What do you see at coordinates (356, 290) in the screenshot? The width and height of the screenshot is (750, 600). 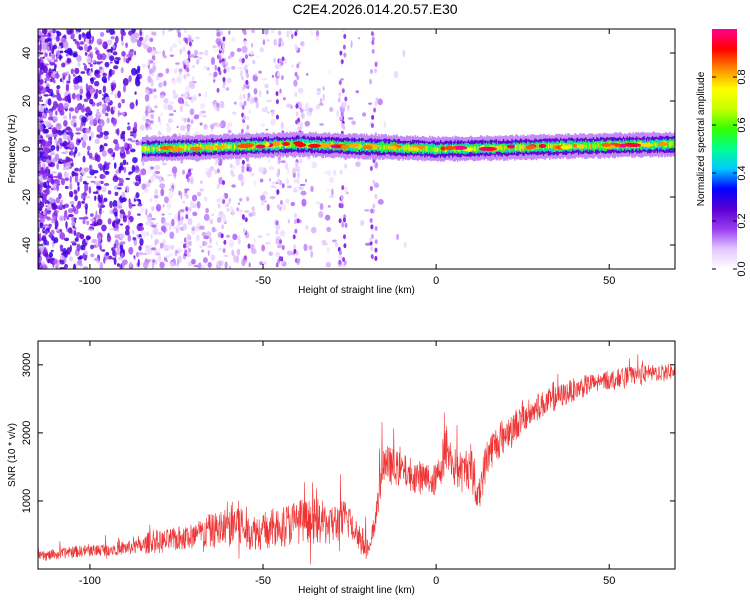 I see `spectrogram-x-axis-label: Height of straight line (km)` at bounding box center [356, 290].